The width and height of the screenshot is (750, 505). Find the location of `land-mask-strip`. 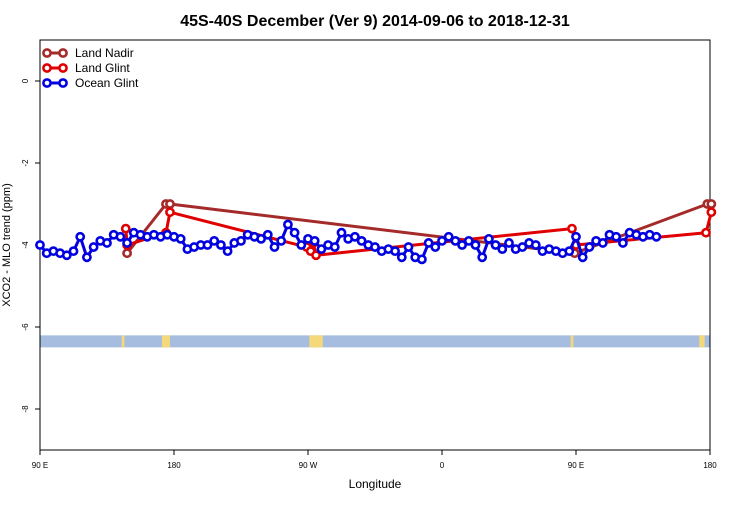

land-mask-strip is located at coordinates (375, 341).